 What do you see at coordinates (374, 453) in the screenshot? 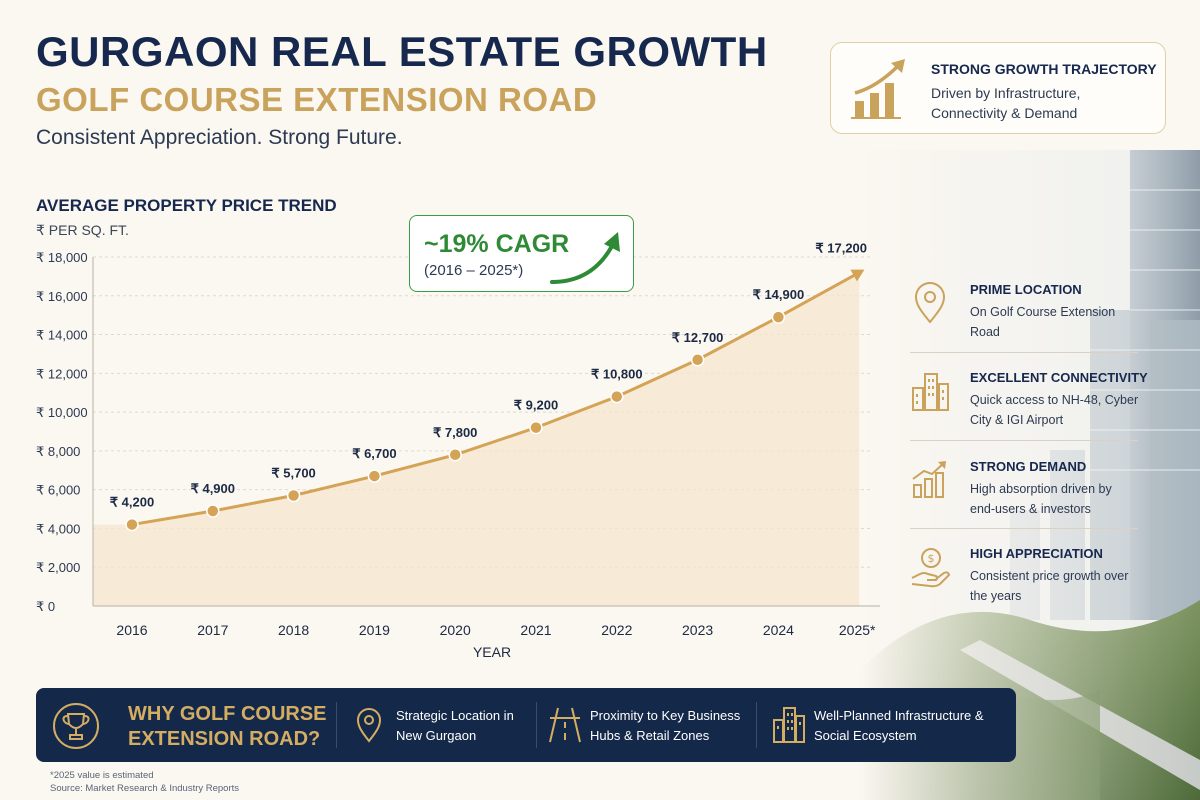
I see `data-label: ₹ 6,700` at bounding box center [374, 453].